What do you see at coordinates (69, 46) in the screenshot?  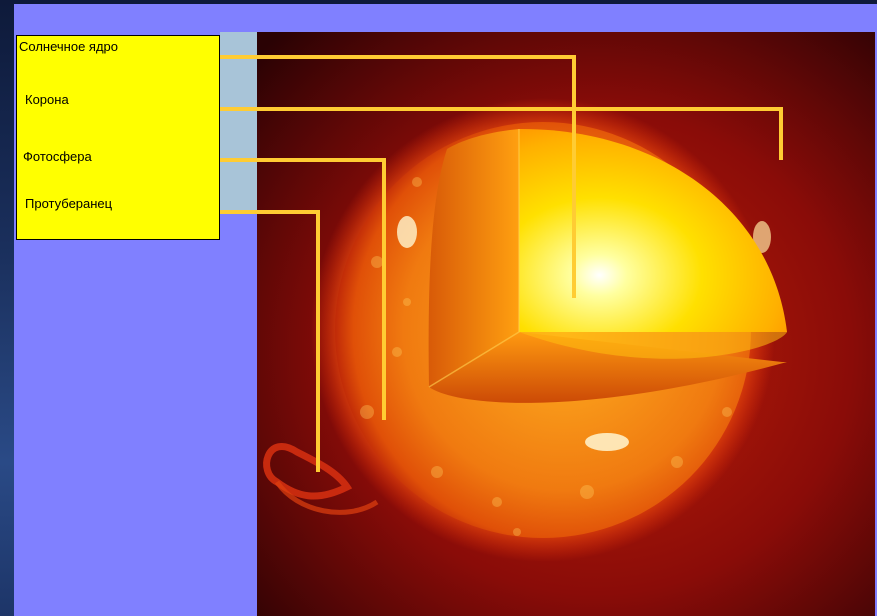 I see `label-core: Солнечное ядро` at bounding box center [69, 46].